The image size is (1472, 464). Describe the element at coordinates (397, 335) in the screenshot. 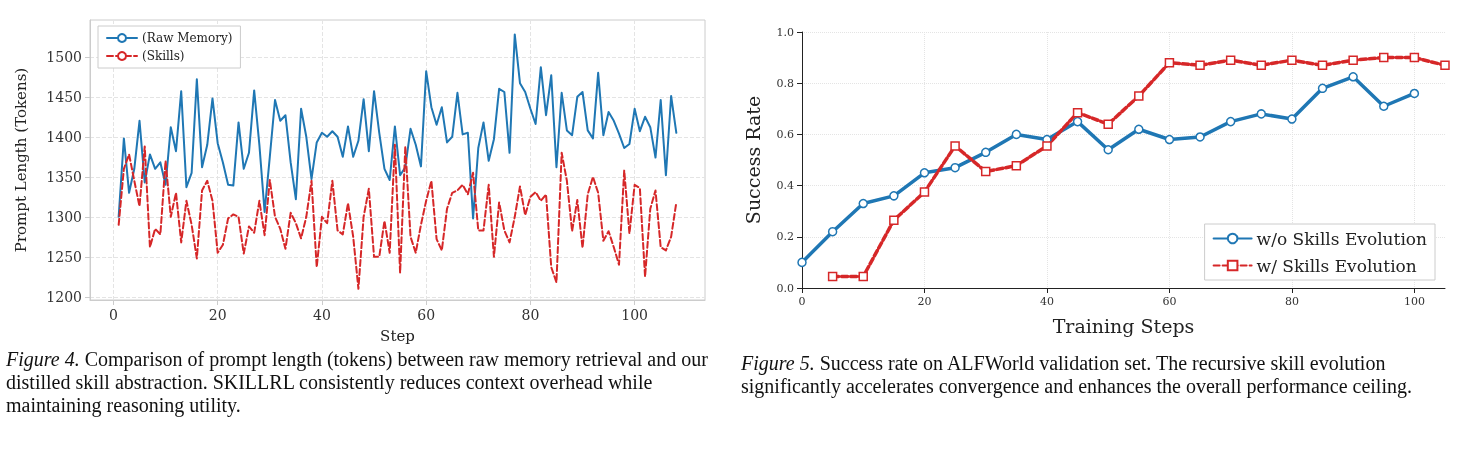

I see `x-axis-title: Step` at that location.